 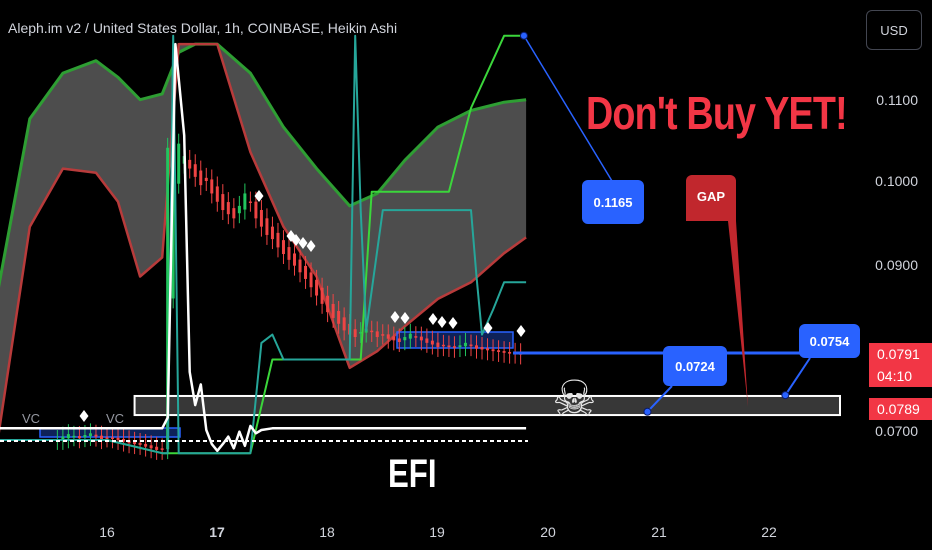 I want to click on headline-annotation: Don't Buy YET!, so click(x=717, y=113).